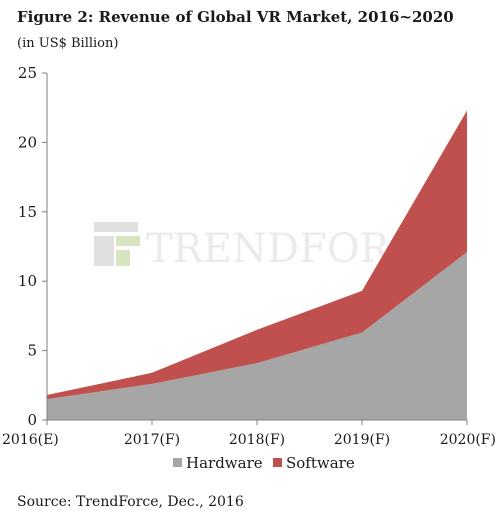 The image size is (500, 519). What do you see at coordinates (468, 440) in the screenshot?
I see `x-tick-label: 2020(F)` at bounding box center [468, 440].